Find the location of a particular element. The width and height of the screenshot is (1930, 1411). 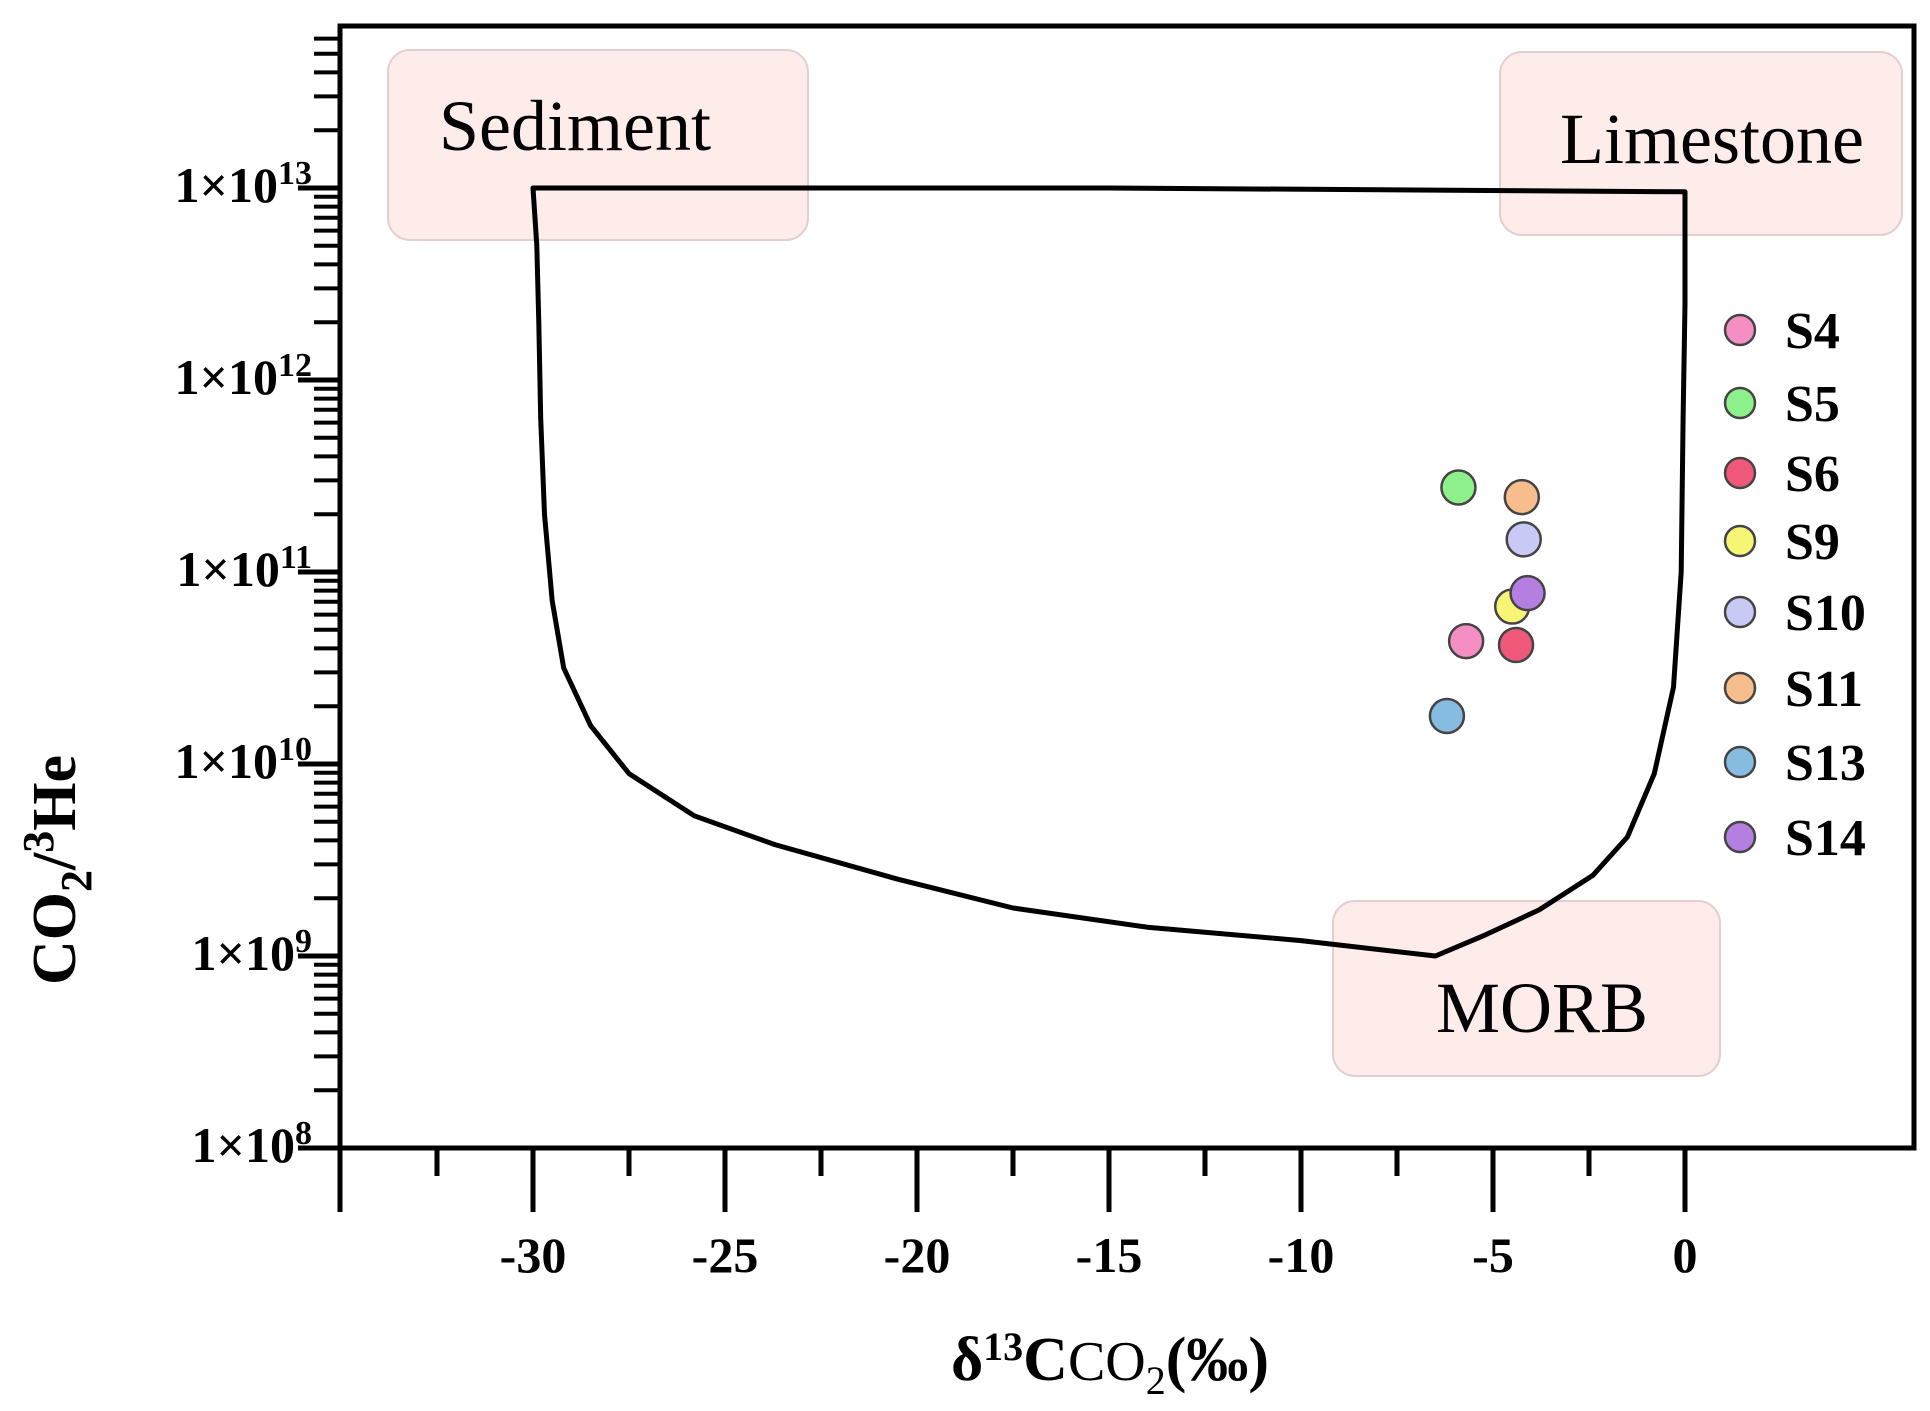

data-points is located at coordinates (1487, 602).